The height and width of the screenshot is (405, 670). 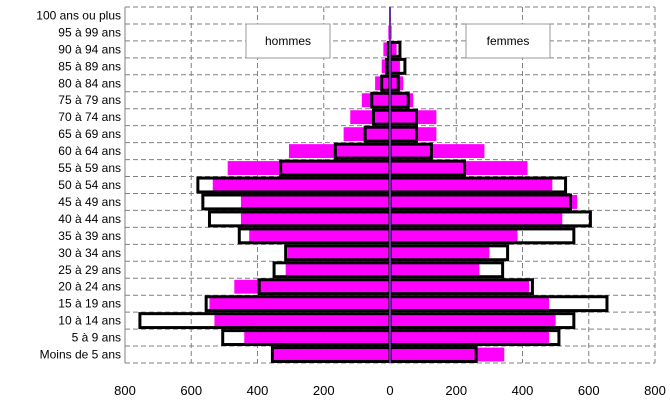 What do you see at coordinates (89, 83) in the screenshot?
I see `y-tick-label: 80 à 84 ans` at bounding box center [89, 83].